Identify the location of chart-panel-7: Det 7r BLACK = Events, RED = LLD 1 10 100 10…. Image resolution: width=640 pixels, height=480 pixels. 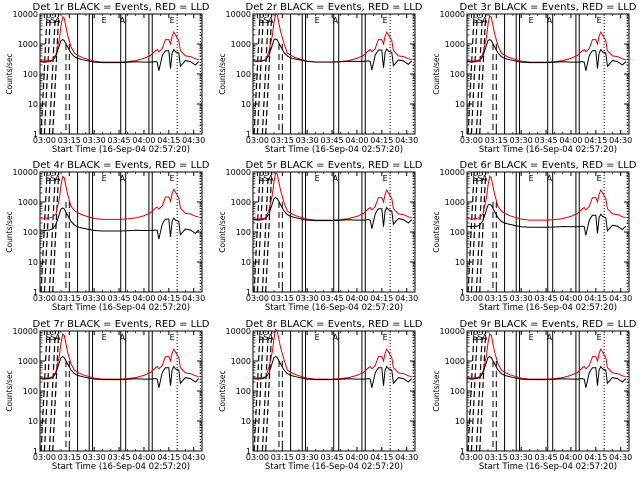
(107, 395).